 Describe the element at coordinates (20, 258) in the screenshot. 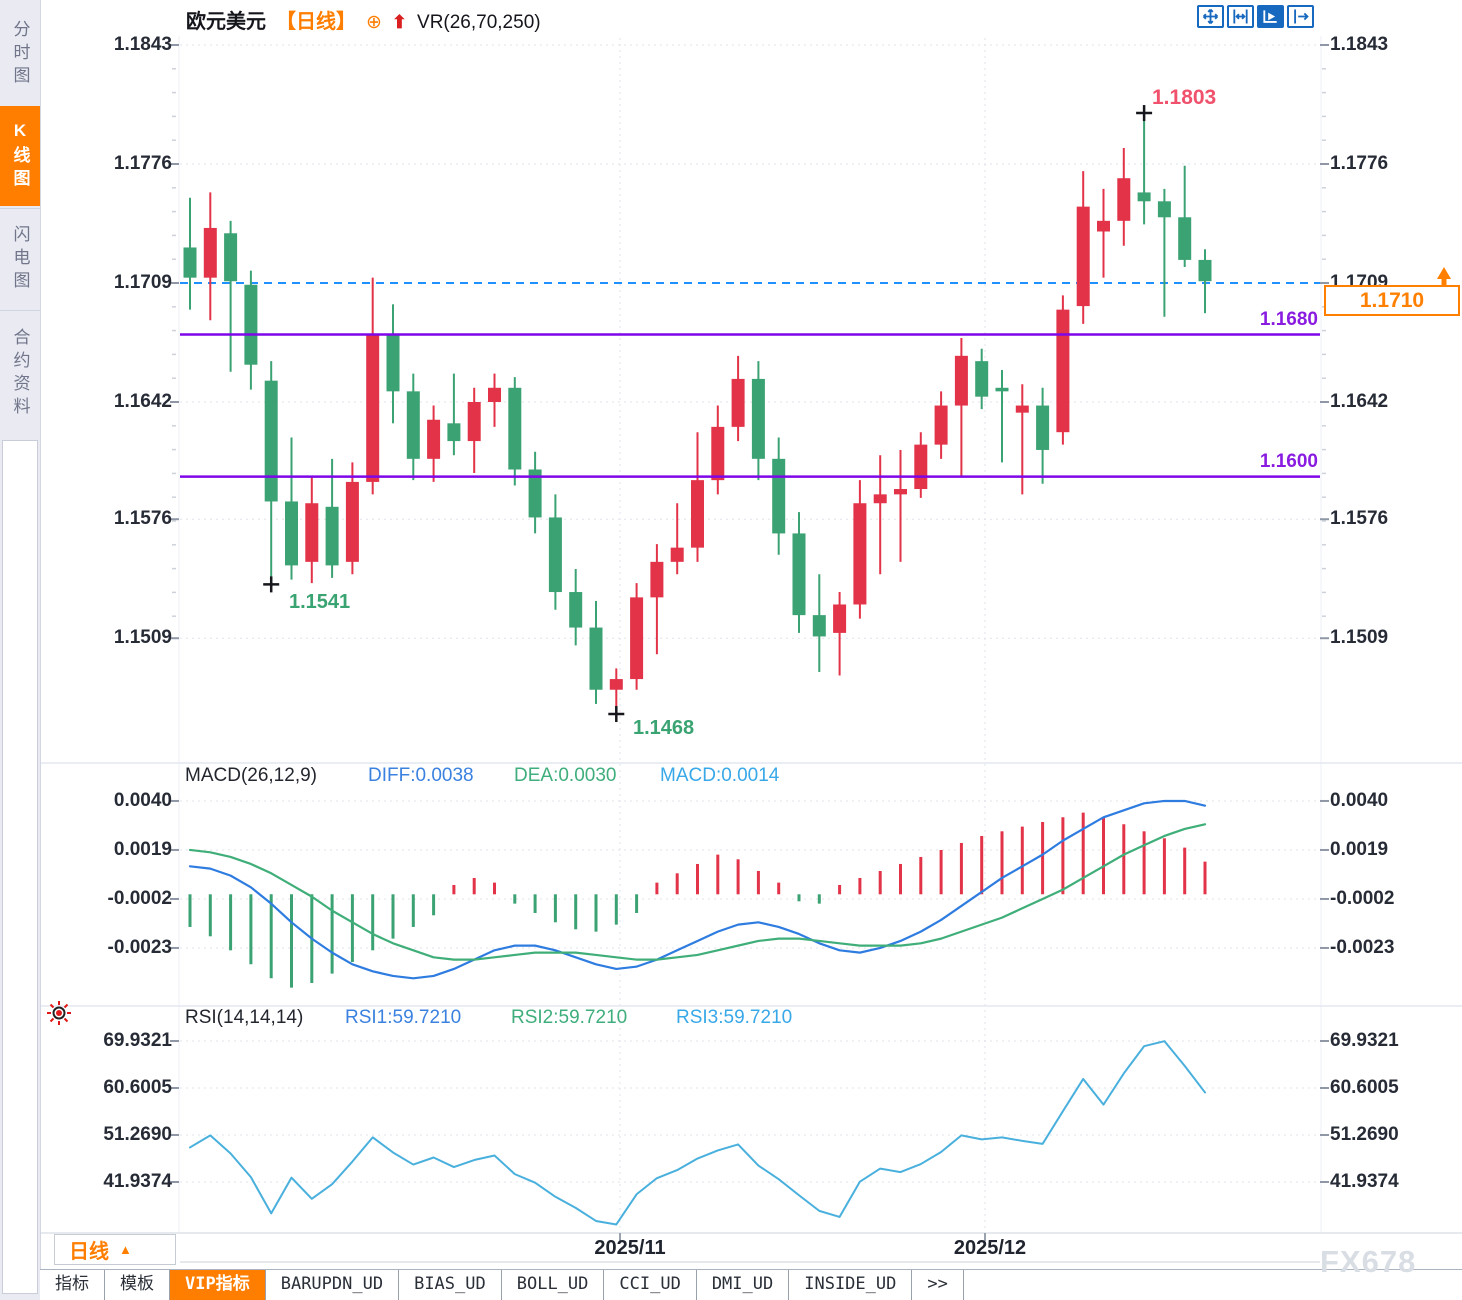

I see `sidebar-tab-lightning-chart: 闪电图` at that location.